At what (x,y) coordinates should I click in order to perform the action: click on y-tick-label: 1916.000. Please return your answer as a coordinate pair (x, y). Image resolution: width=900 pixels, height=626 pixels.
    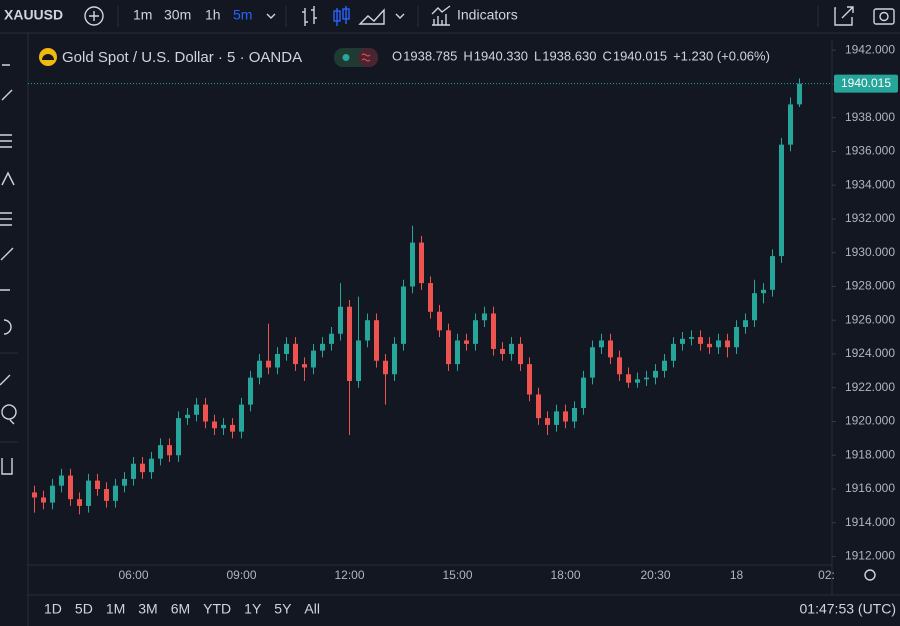
    Looking at the image, I should click on (870, 488).